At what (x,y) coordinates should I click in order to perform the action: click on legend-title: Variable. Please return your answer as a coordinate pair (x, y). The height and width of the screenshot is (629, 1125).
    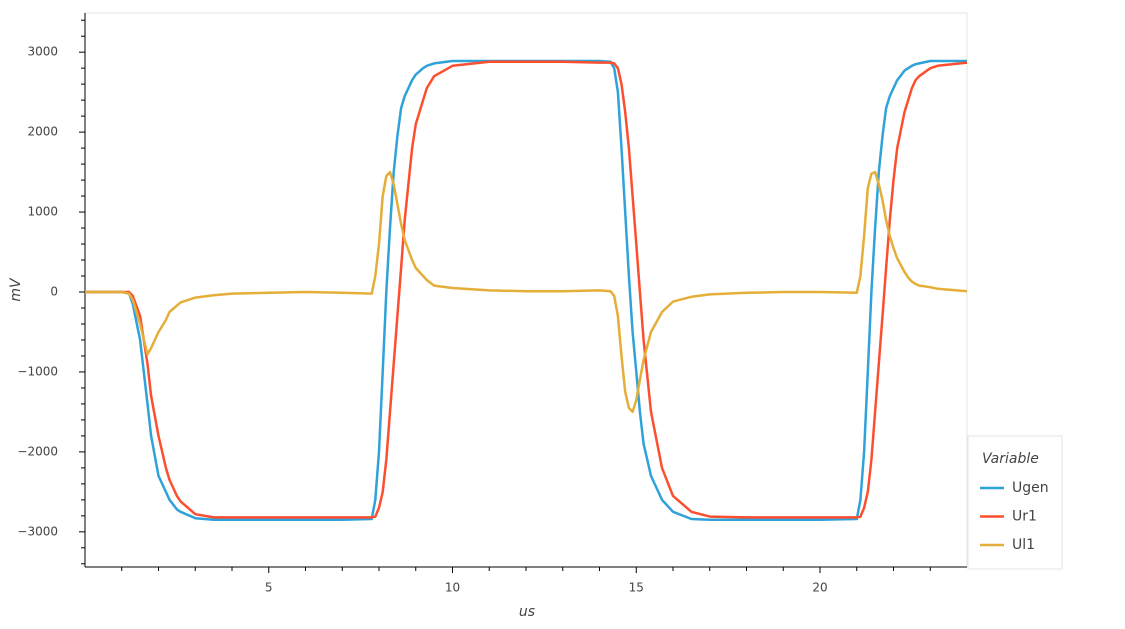
    Looking at the image, I should click on (1010, 459).